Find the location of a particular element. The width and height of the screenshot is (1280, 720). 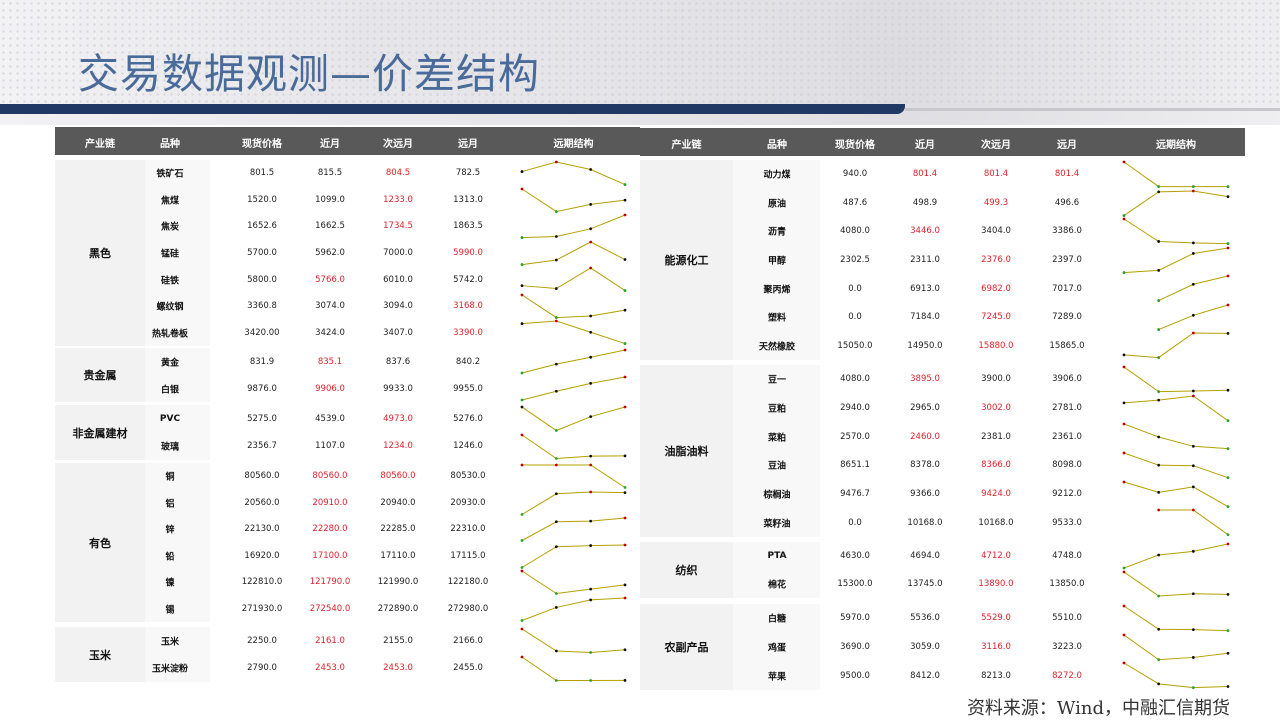

table-row: 鸡蛋 3690.0 3059.0 3116.0 3223.0 is located at coordinates (942, 647).